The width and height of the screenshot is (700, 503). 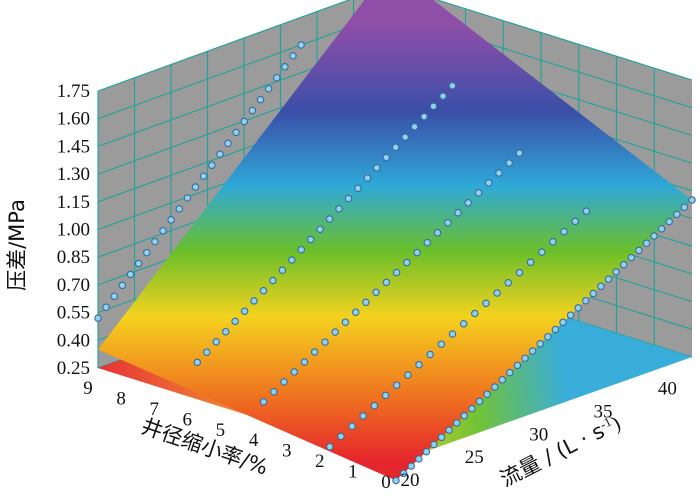 I want to click on z-tick-label: 1.00, so click(x=73, y=230).